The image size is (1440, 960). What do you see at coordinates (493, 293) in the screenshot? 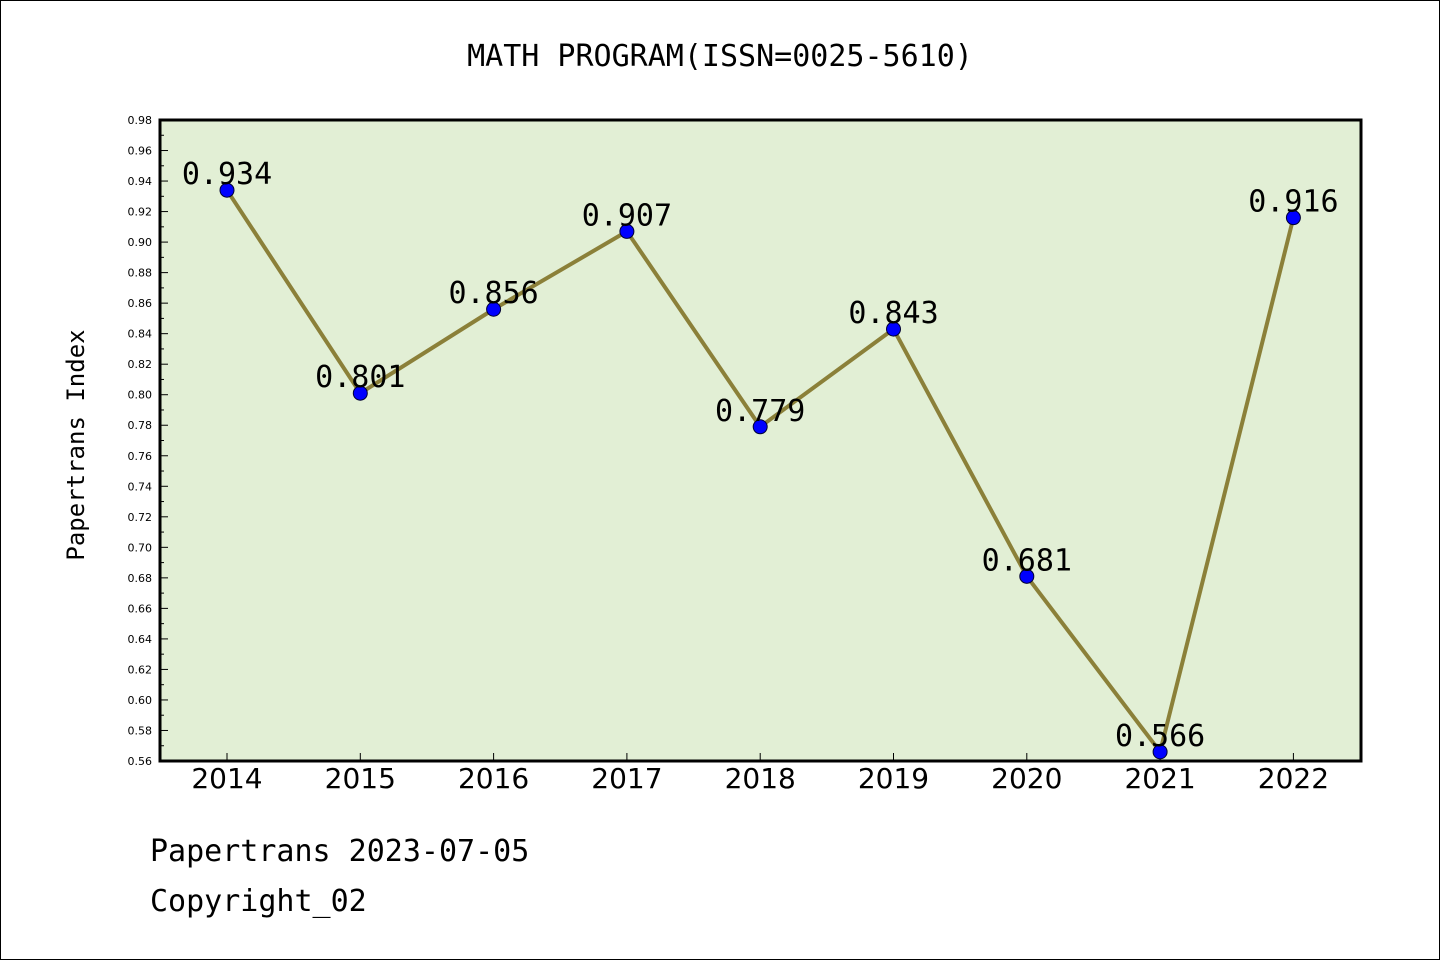
I see `data-label: 0.856` at bounding box center [493, 293].